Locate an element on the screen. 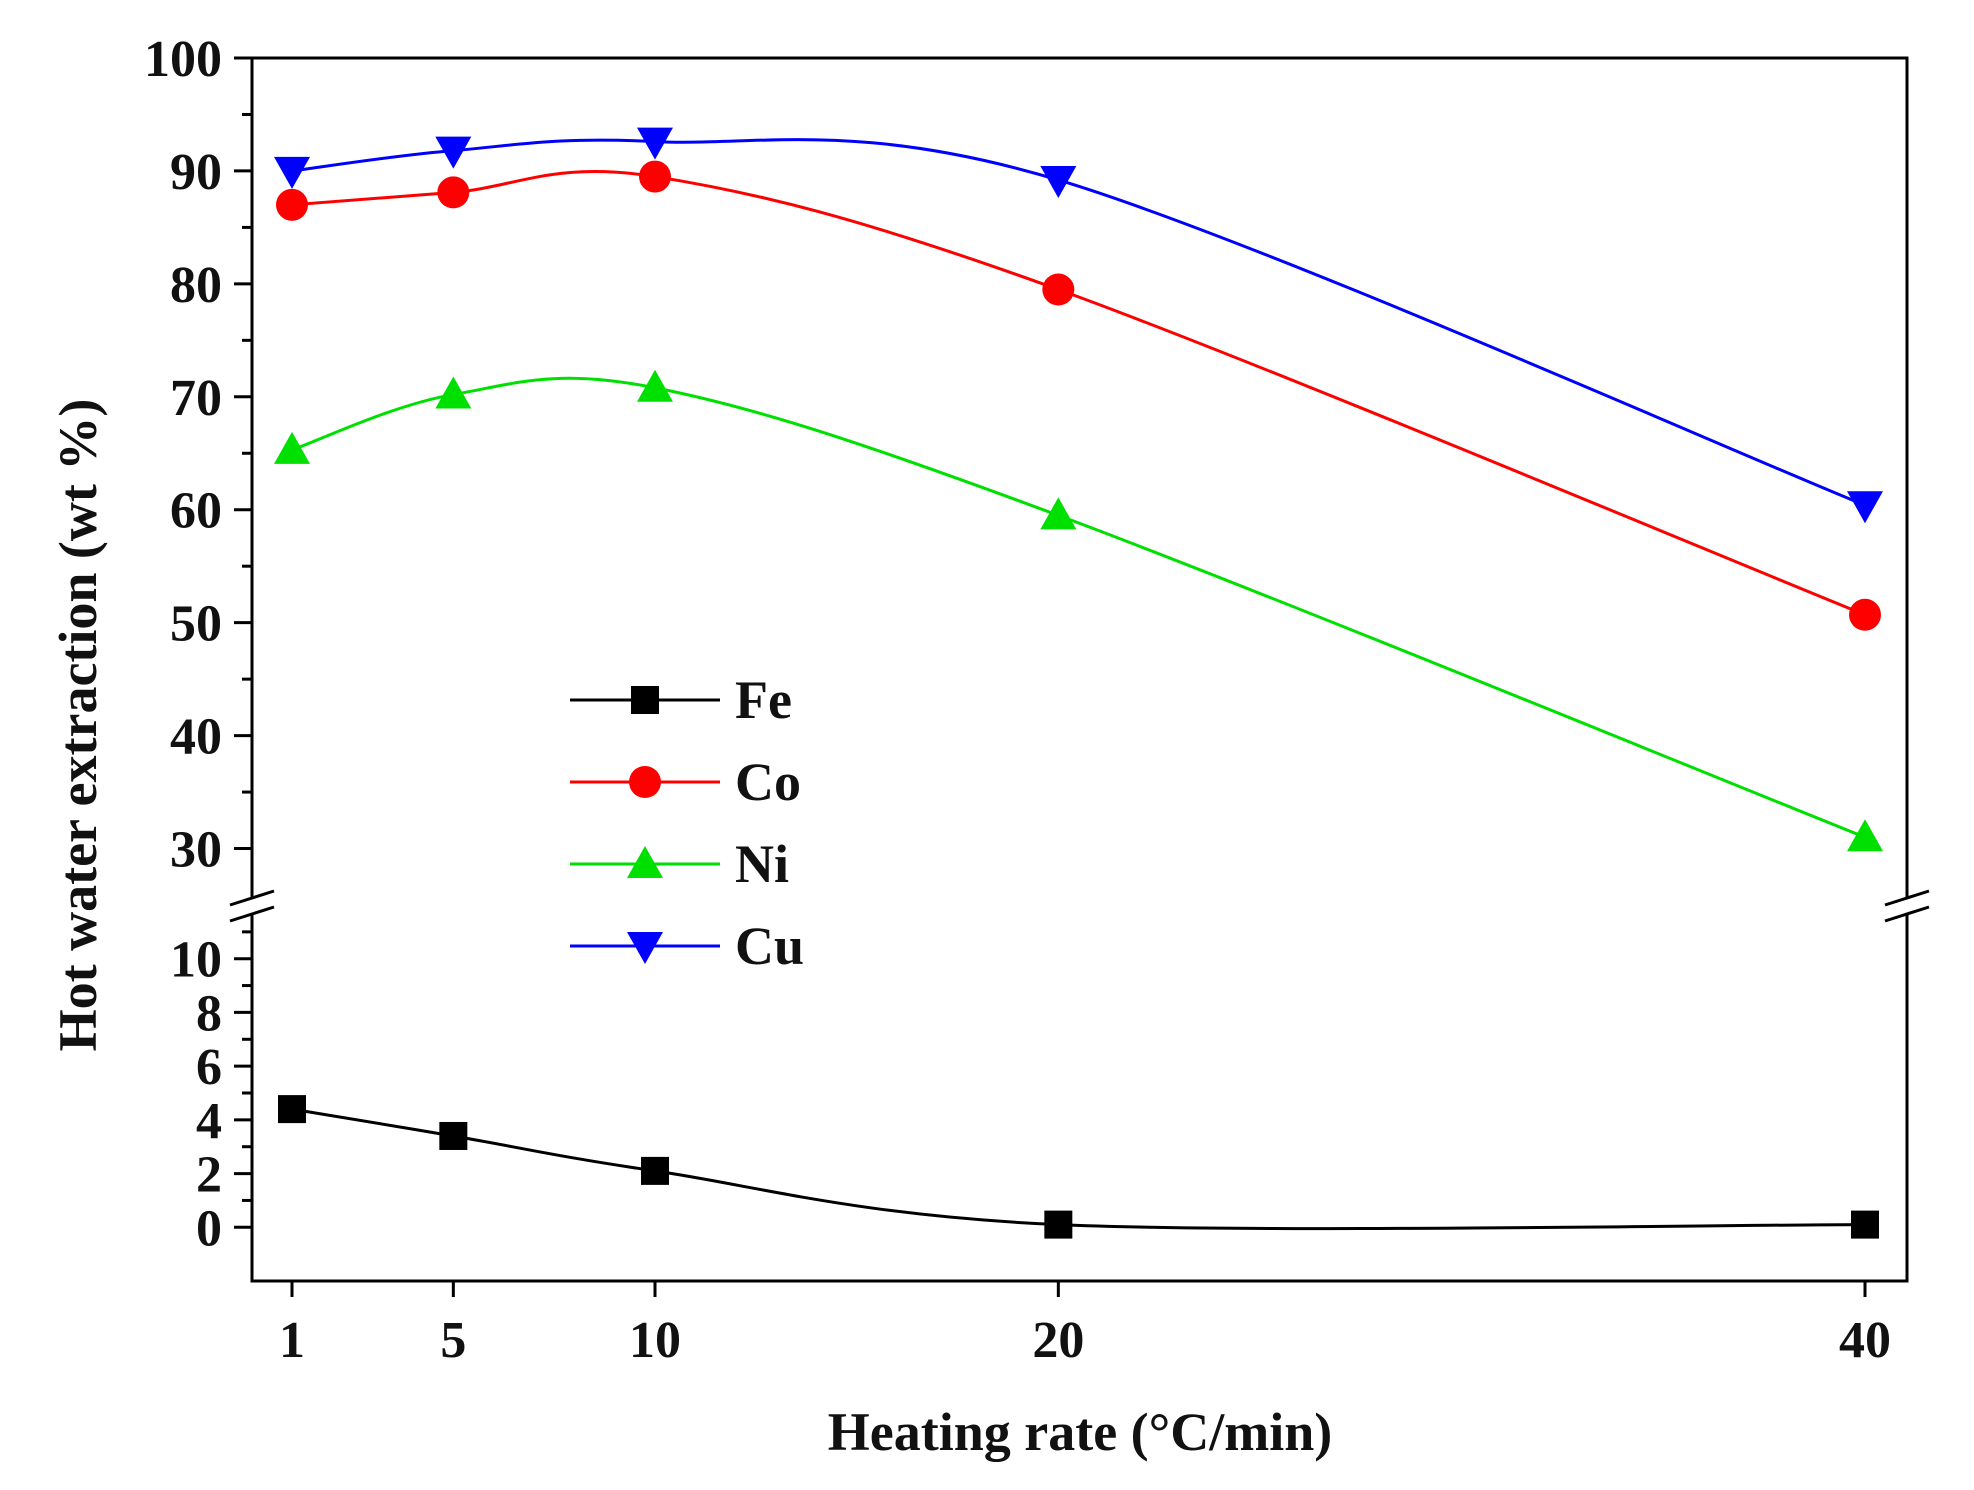 The height and width of the screenshot is (1490, 1974). y-tick-label: 70 is located at coordinates (196, 398).